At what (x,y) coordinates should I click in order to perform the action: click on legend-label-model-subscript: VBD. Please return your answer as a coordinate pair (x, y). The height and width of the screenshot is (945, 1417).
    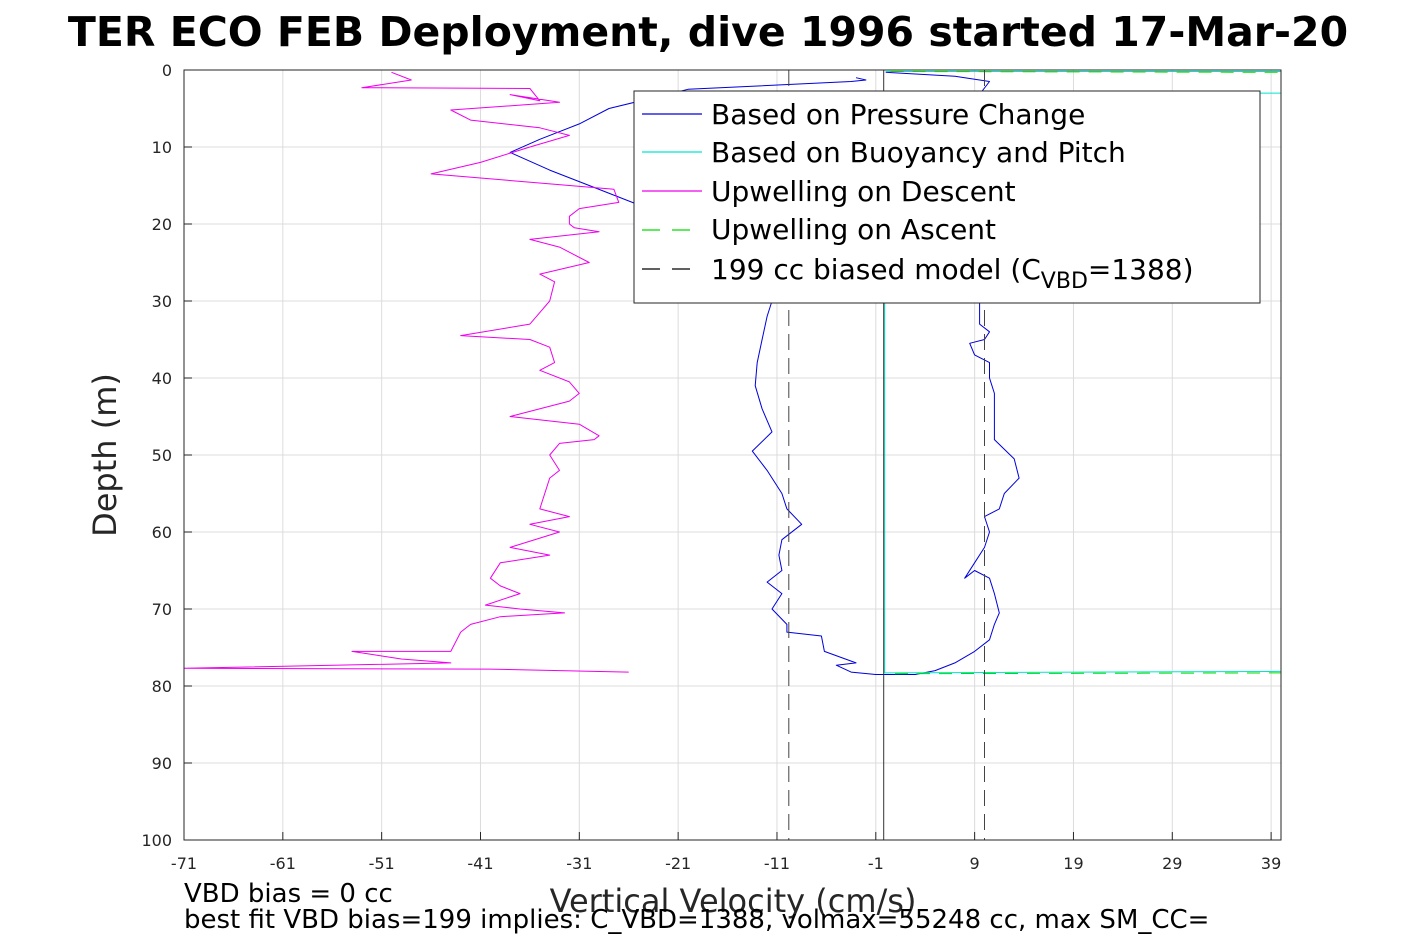
    Looking at the image, I should click on (1064, 281).